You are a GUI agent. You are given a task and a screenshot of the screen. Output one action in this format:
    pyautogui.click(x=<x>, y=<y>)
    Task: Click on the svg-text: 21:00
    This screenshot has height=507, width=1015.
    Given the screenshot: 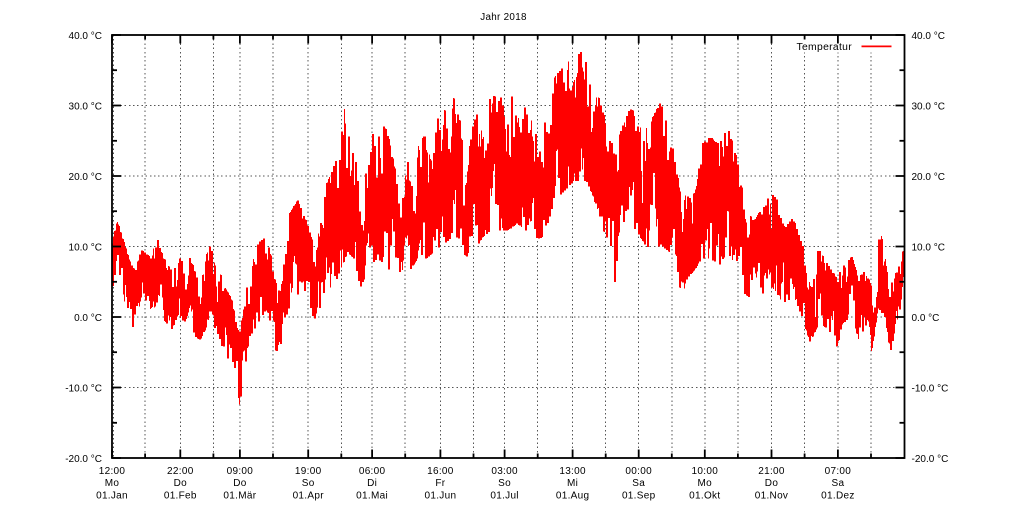 What is the action you would take?
    pyautogui.click(x=771, y=471)
    